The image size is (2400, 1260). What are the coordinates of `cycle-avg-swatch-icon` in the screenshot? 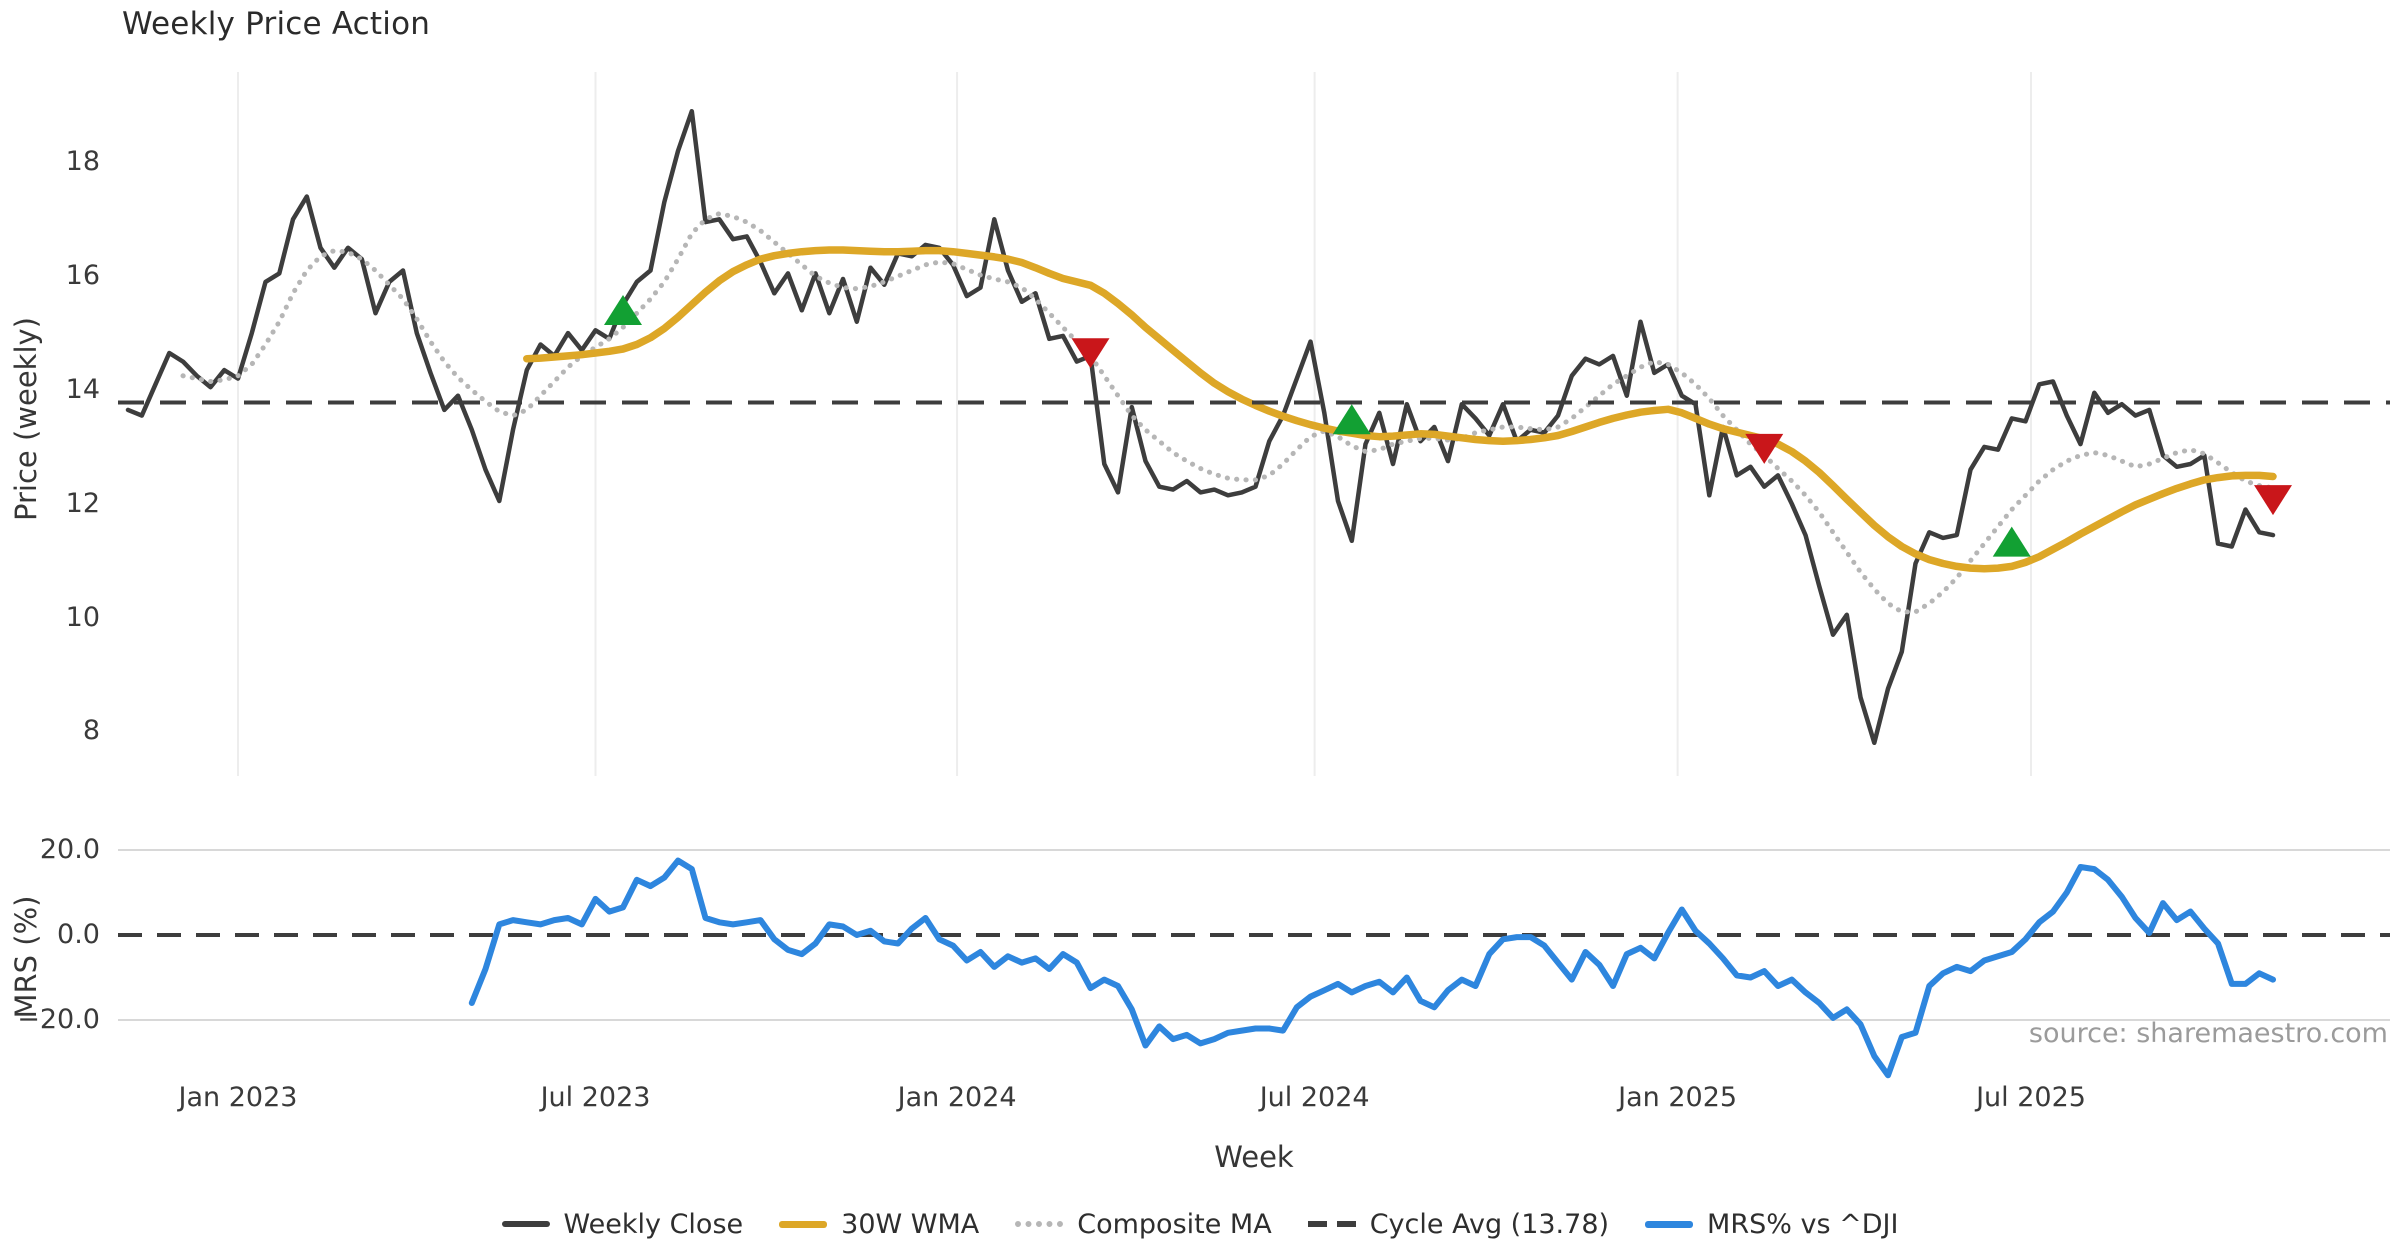 It's located at (1331, 1224).